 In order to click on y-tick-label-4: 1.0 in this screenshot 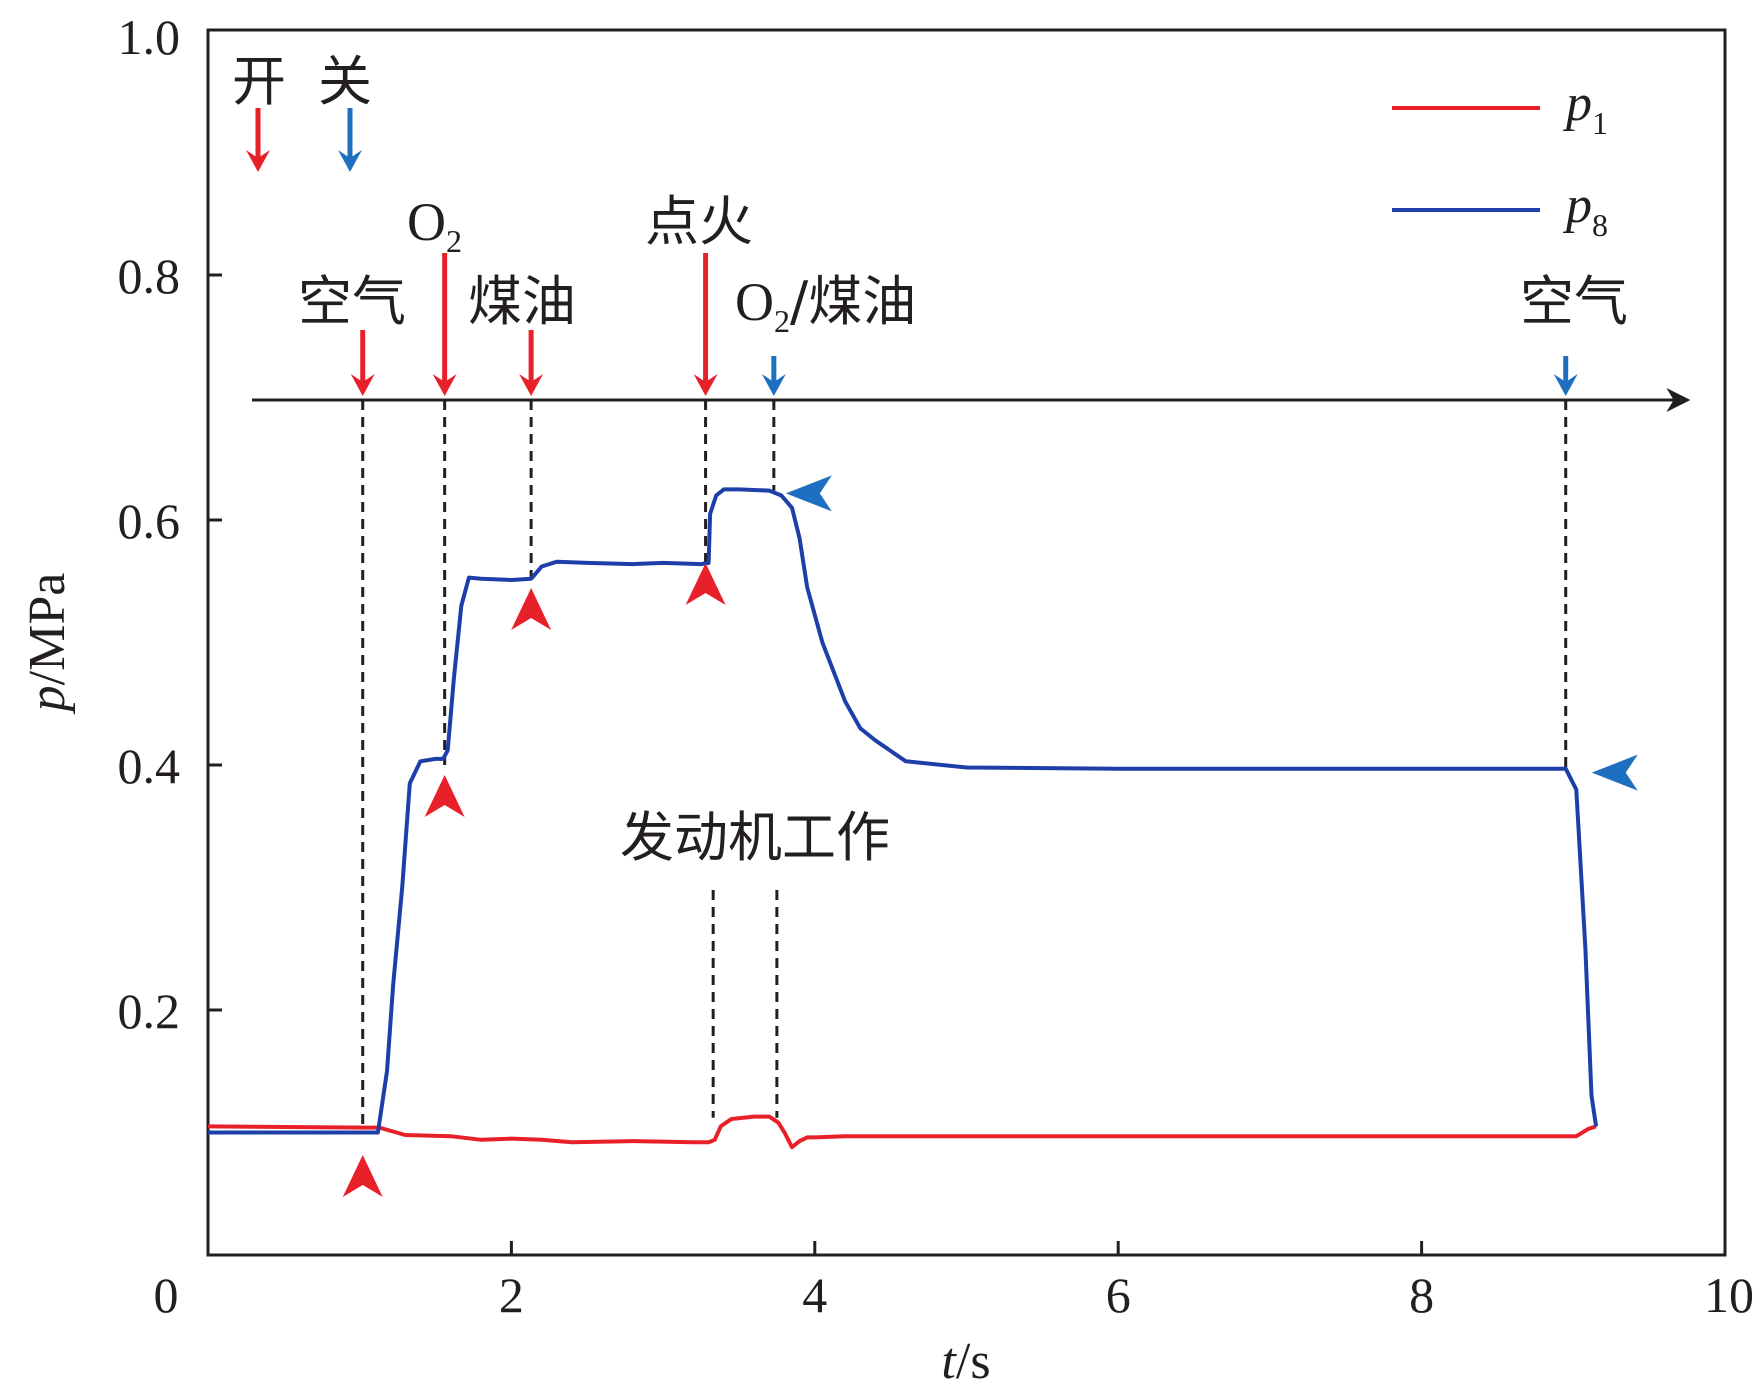, I will do `click(149, 37)`.